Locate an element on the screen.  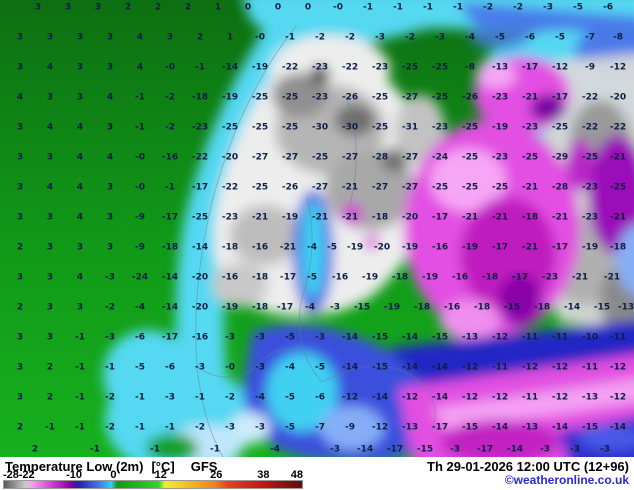
temperature-scale: -28 -22 -10 0 12 26 38 48 is located at coordinates (153, 479).